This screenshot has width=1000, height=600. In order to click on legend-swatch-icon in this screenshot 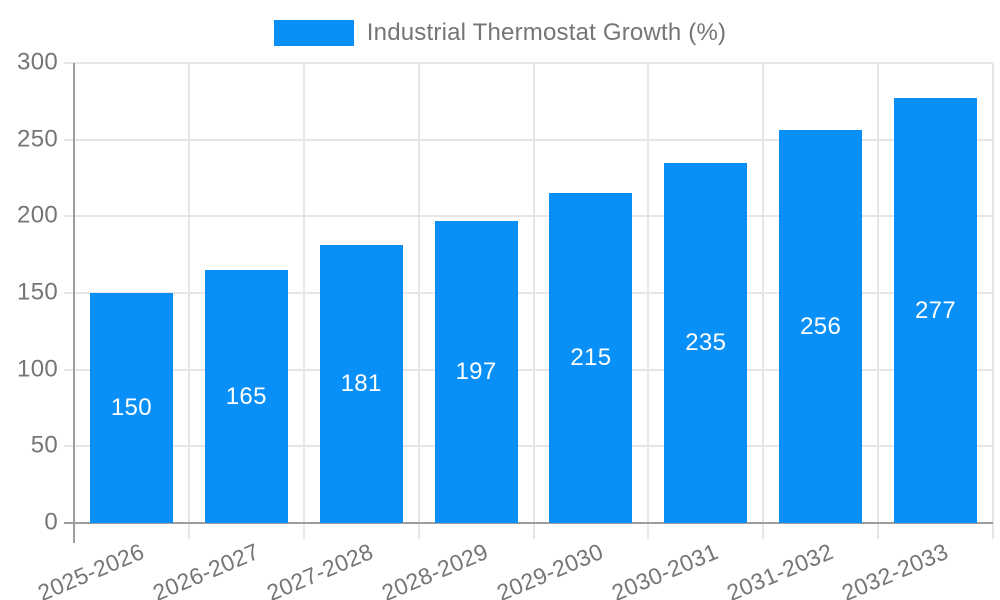, I will do `click(313, 33)`.